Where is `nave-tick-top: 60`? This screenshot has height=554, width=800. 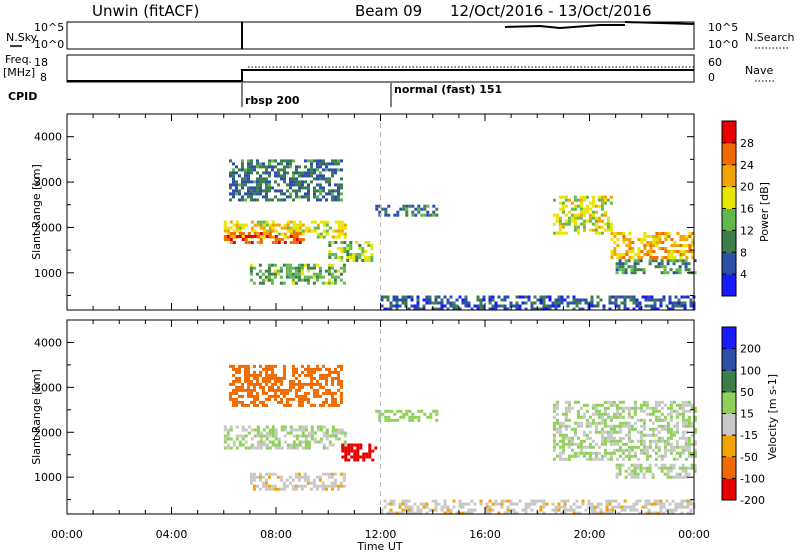
nave-tick-top: 60 is located at coordinates (715, 62).